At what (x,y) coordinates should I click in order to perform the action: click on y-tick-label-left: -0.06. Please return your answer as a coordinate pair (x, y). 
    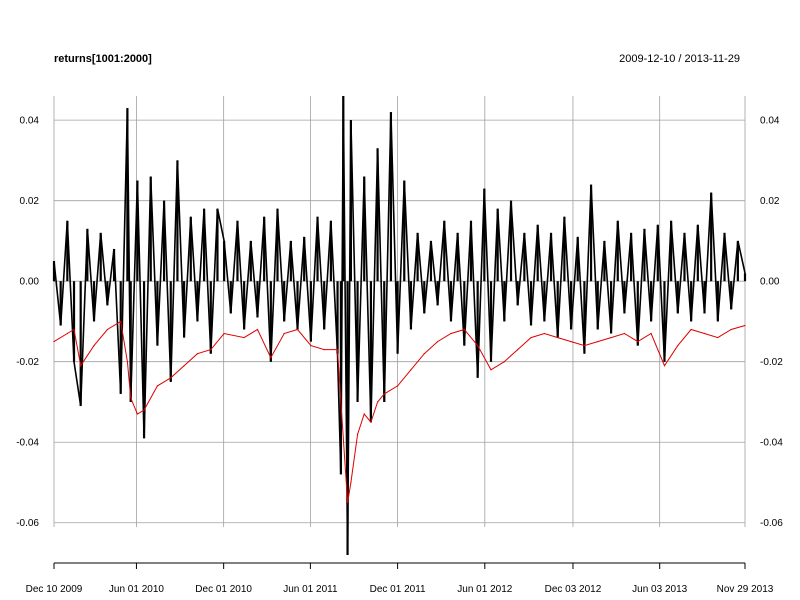
    Looking at the image, I should click on (27, 523).